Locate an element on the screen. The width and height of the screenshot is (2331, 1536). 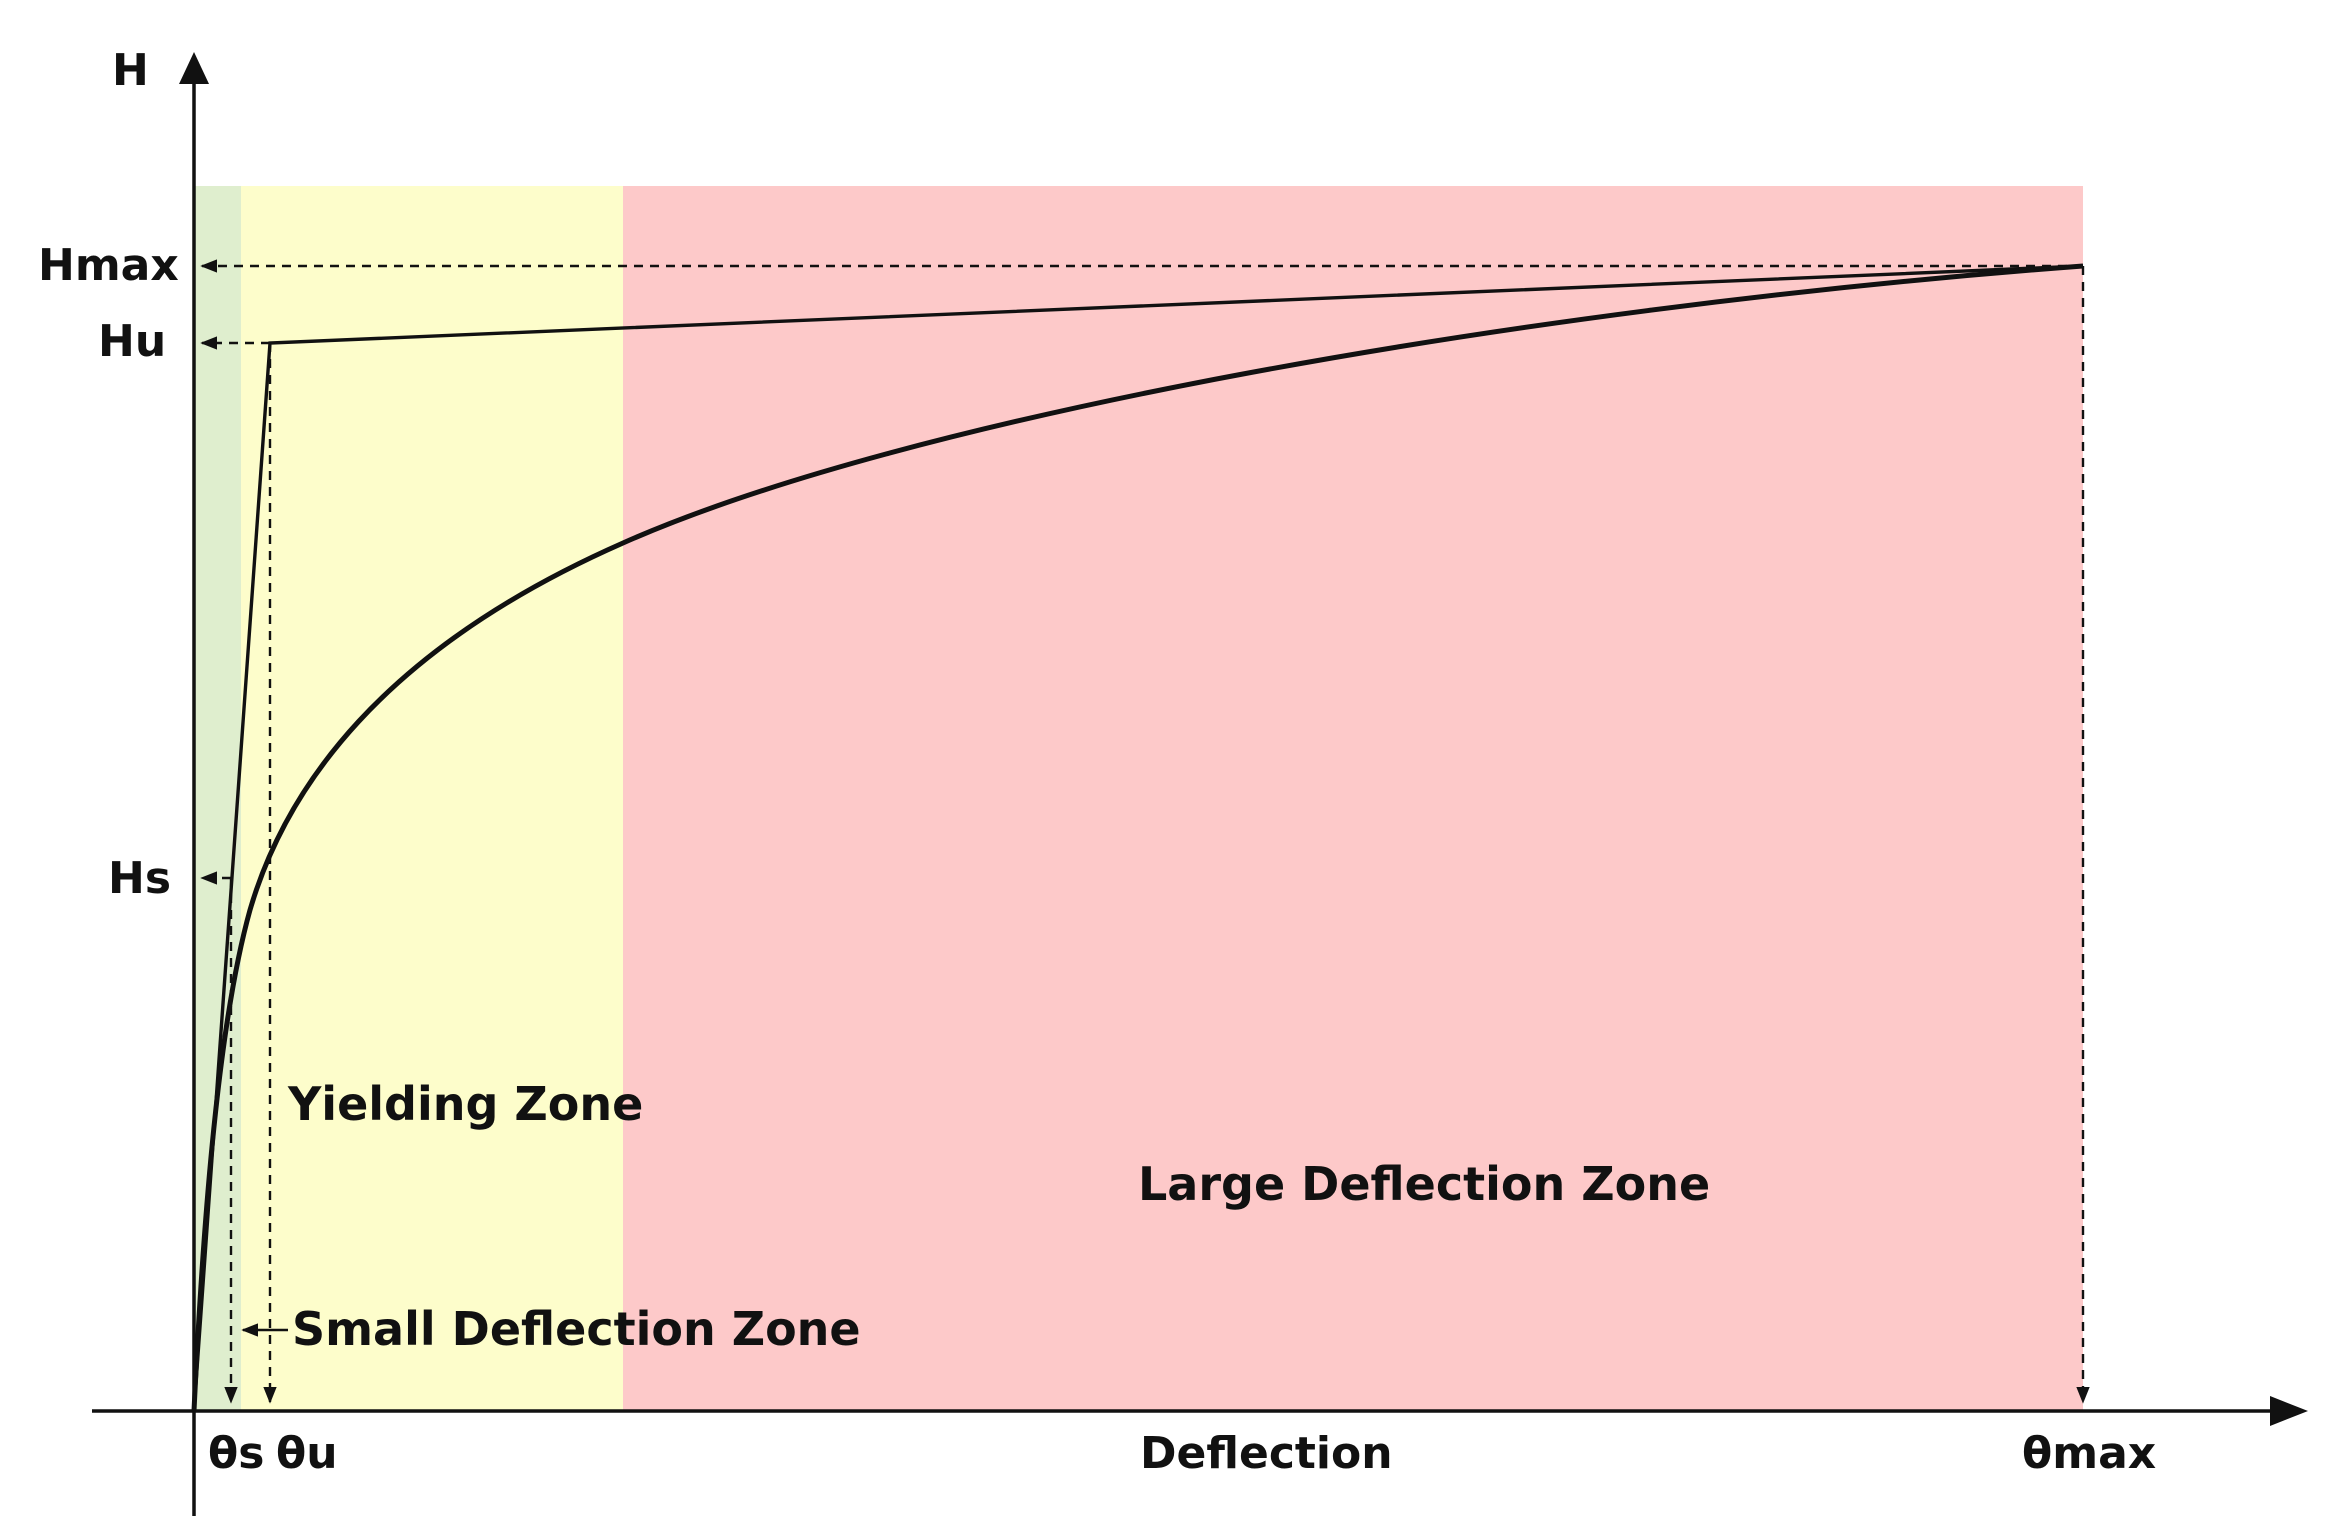
x-axis-arrowhead is located at coordinates (2289, 1411).